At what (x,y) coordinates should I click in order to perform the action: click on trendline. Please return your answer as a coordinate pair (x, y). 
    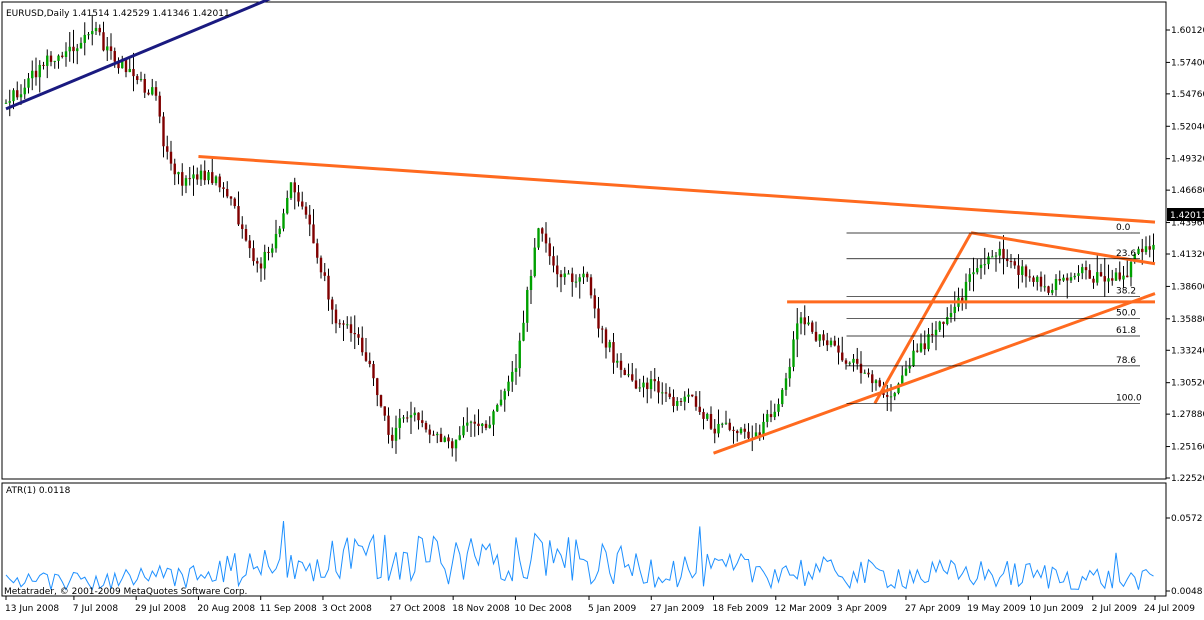
    Looking at the image, I should click on (934, 373).